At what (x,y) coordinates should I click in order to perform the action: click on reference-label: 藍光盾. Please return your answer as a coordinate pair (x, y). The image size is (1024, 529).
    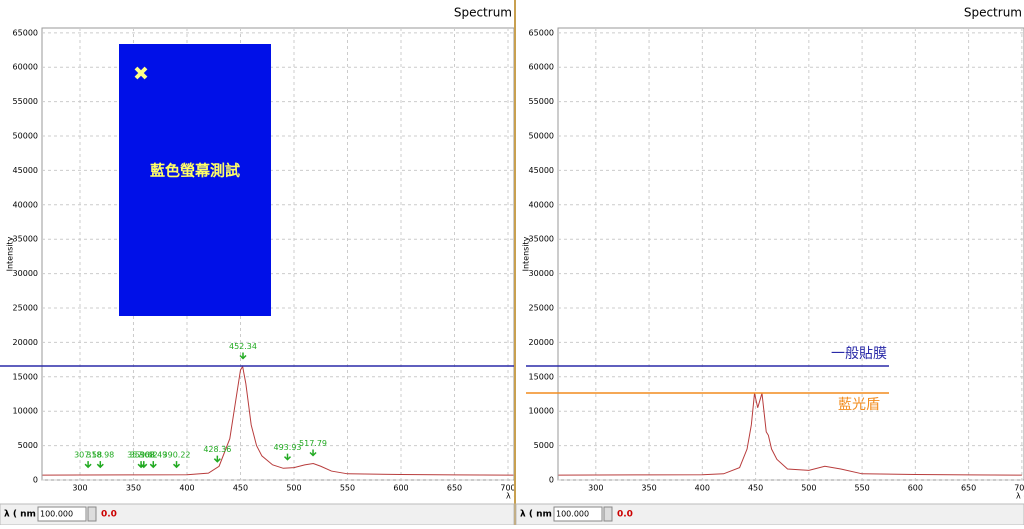
    Looking at the image, I should click on (859, 405).